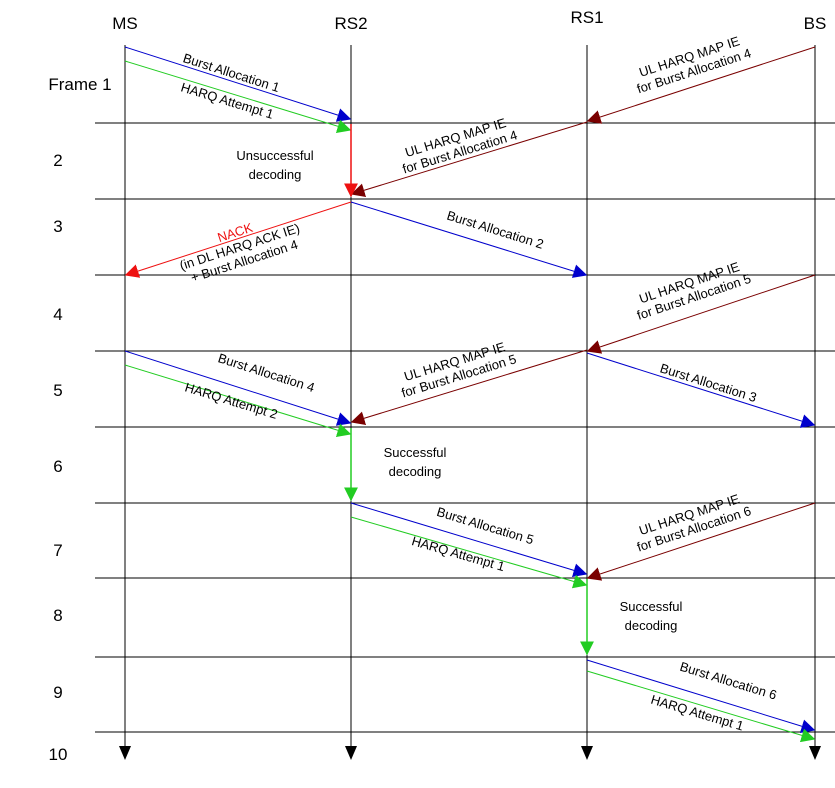 This screenshot has width=835, height=788. I want to click on frame-label: 9, so click(57, 692).